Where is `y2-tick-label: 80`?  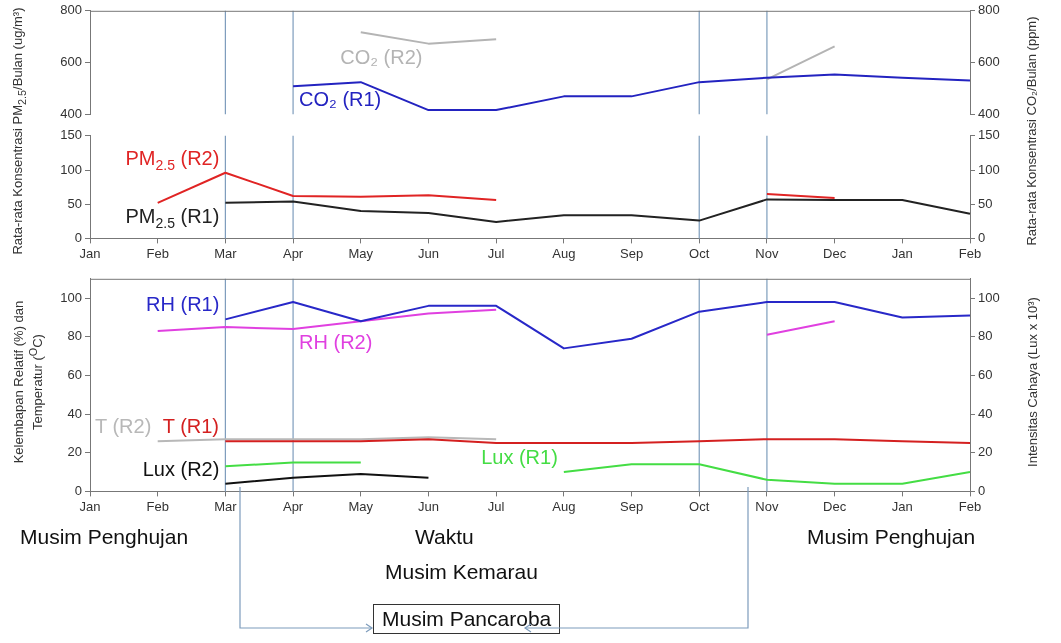 y2-tick-label: 80 is located at coordinates (985, 336).